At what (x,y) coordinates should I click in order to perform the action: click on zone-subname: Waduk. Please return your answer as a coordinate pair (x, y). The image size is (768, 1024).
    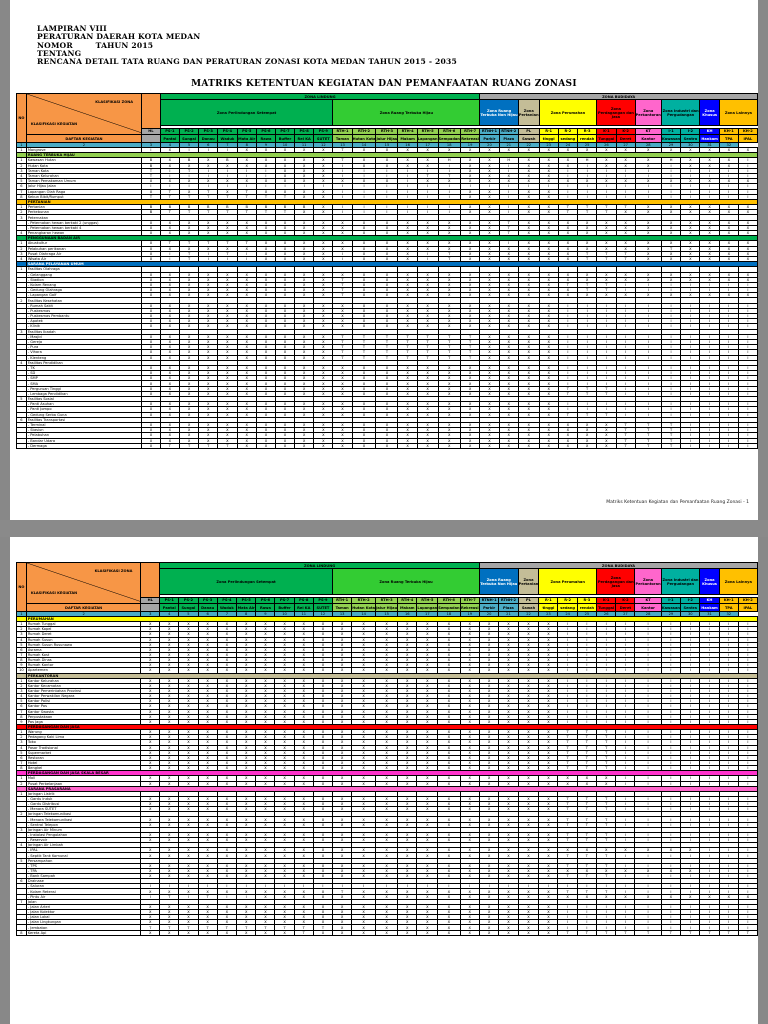
    Looking at the image, I should click on (226, 607).